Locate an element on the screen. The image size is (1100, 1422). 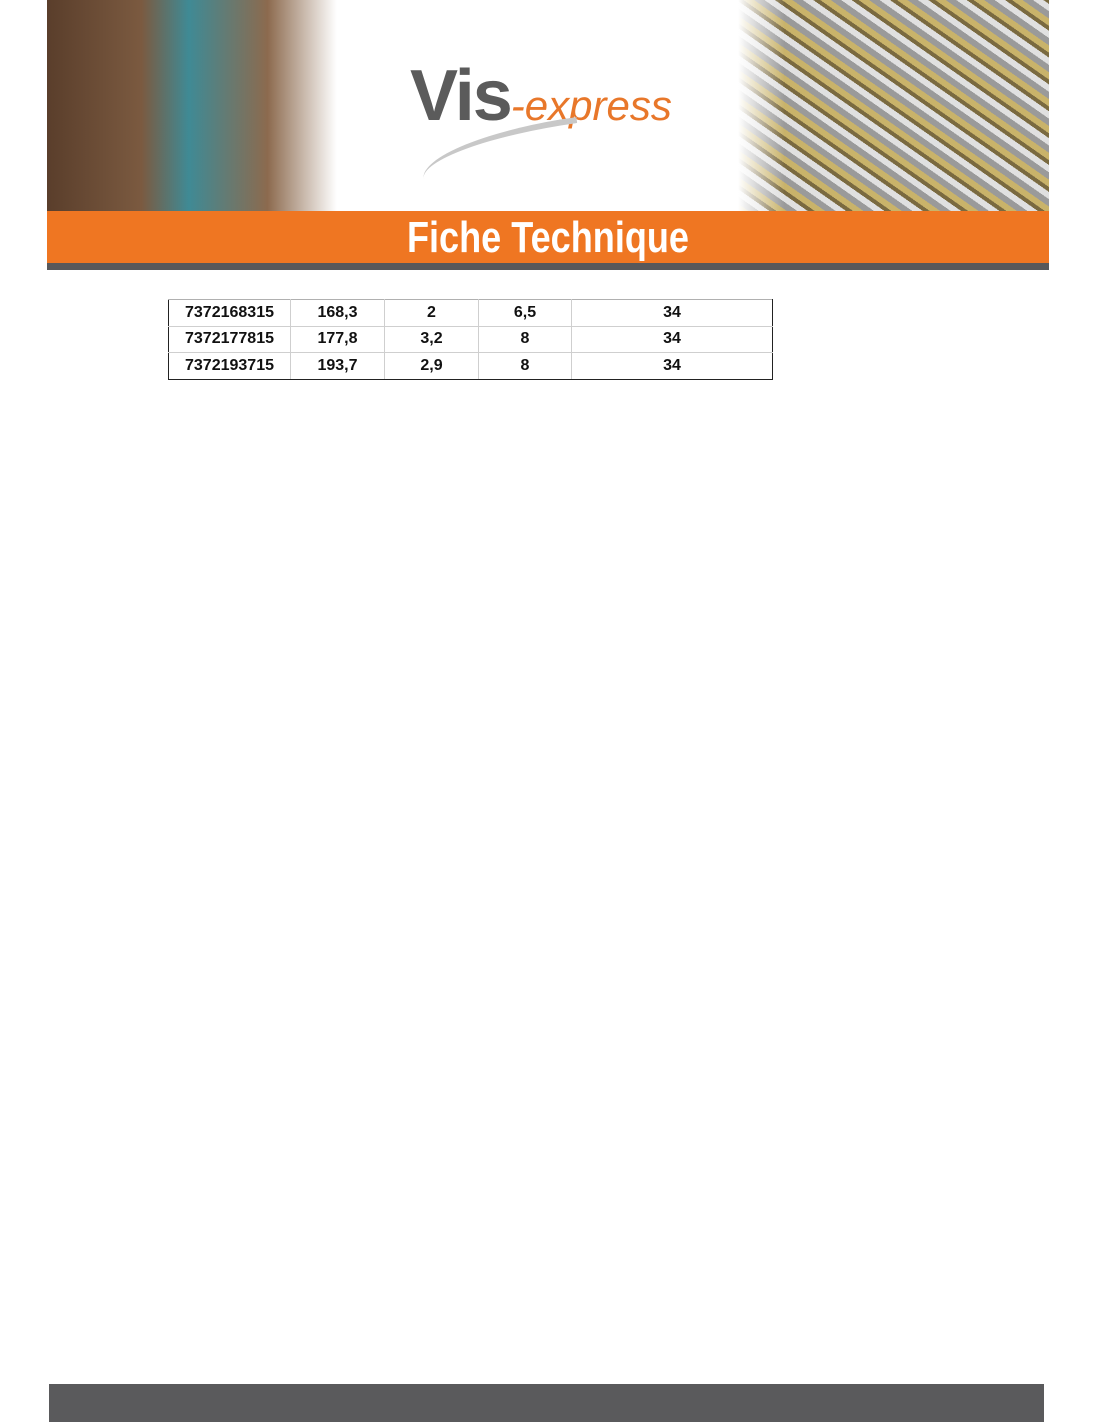
table-cell: 177,8 is located at coordinates (337, 339).